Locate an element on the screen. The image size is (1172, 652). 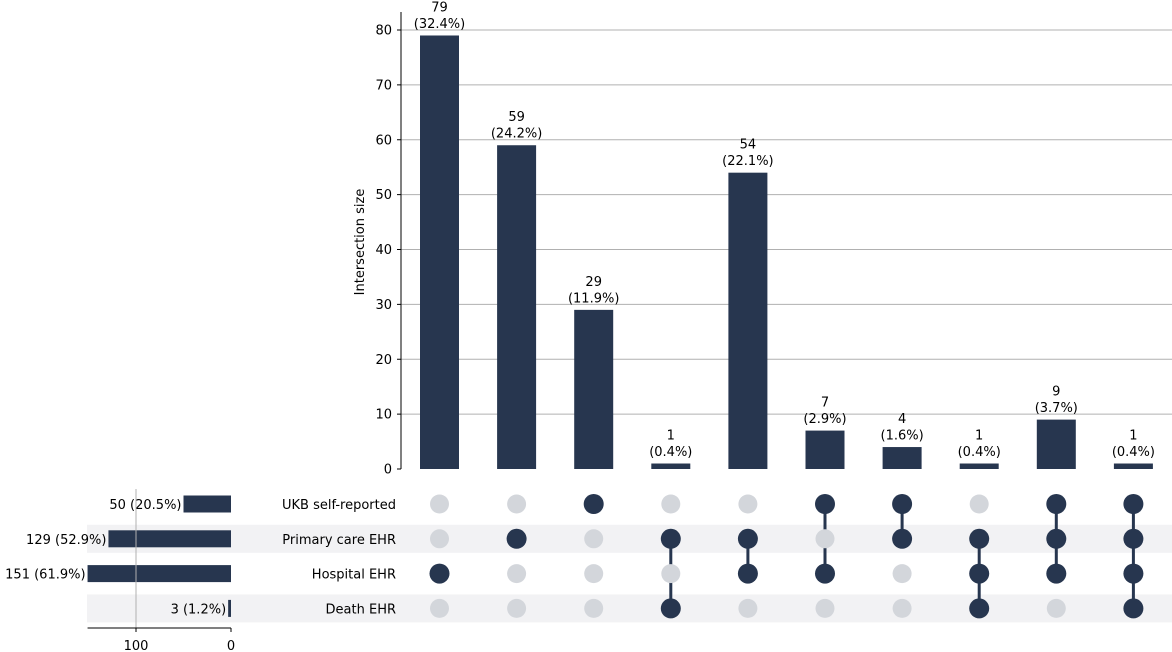
y-axis: 0 10 20 30 40 50 60 70 80 is located at coordinates (388, 245).